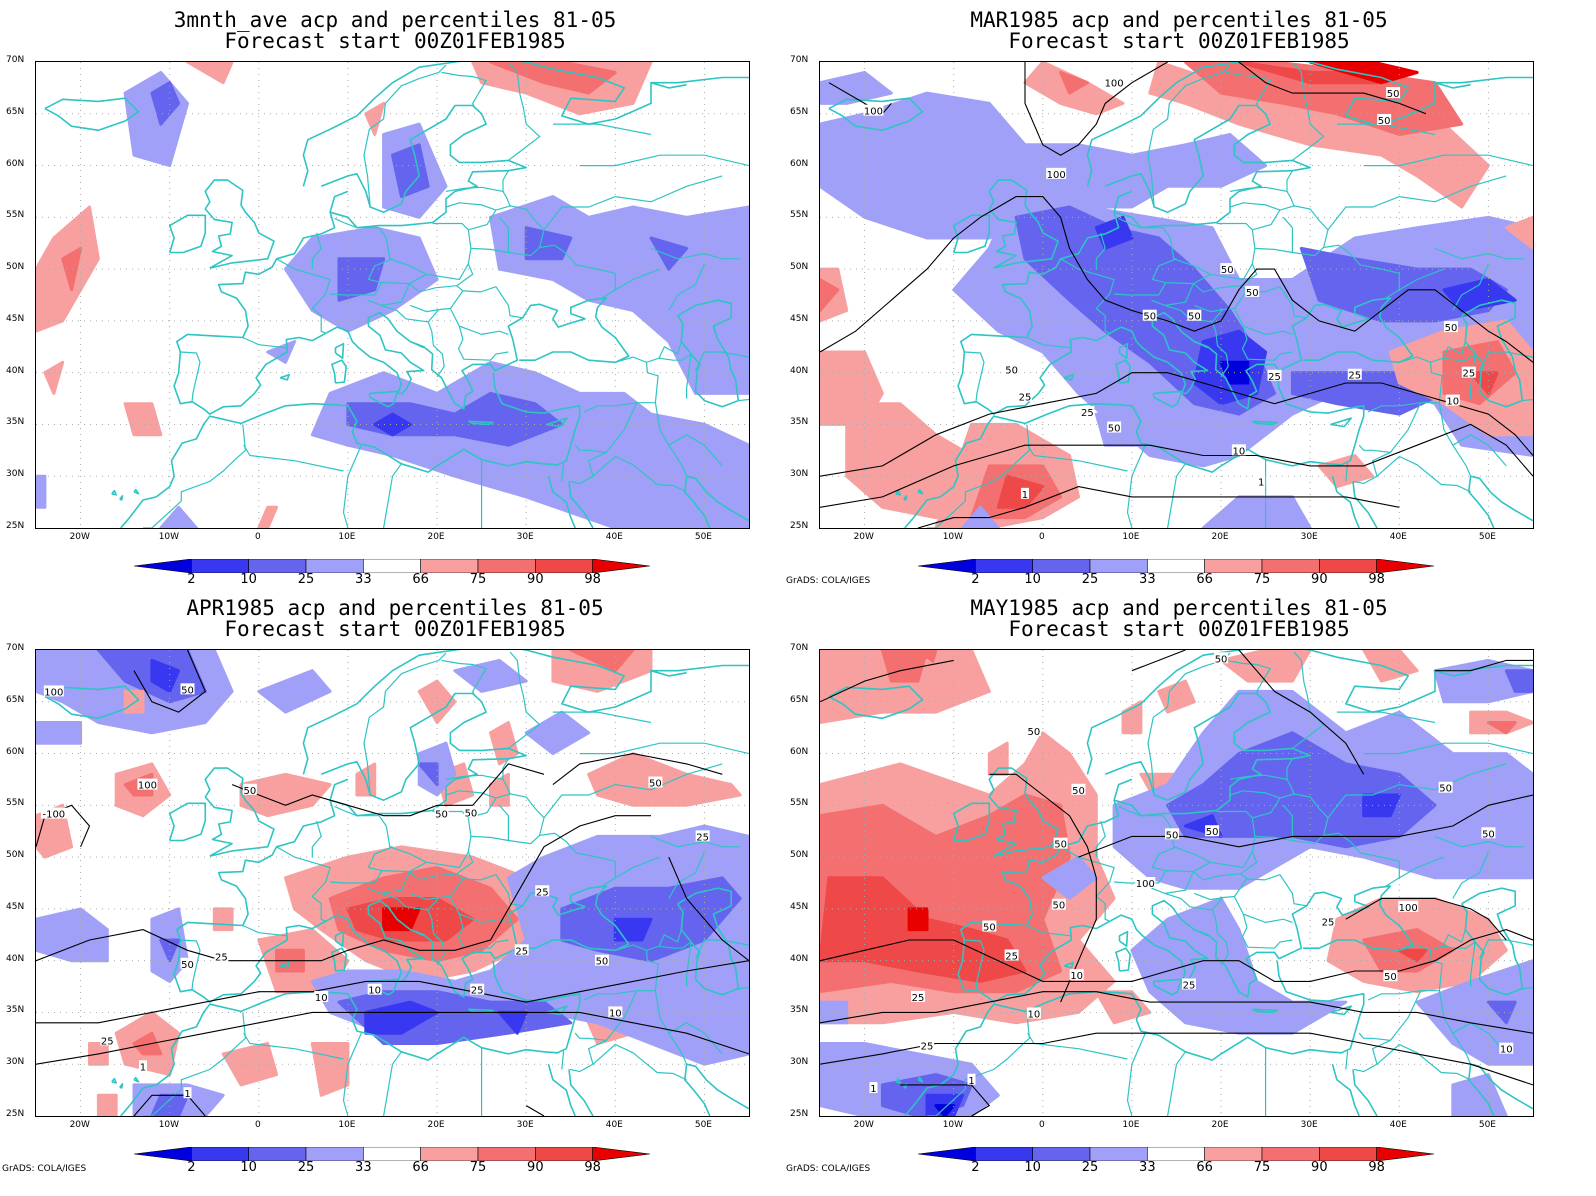 The image size is (1596, 1196). What do you see at coordinates (15, 526) in the screenshot?
I see `lat-tick-label: 25N` at bounding box center [15, 526].